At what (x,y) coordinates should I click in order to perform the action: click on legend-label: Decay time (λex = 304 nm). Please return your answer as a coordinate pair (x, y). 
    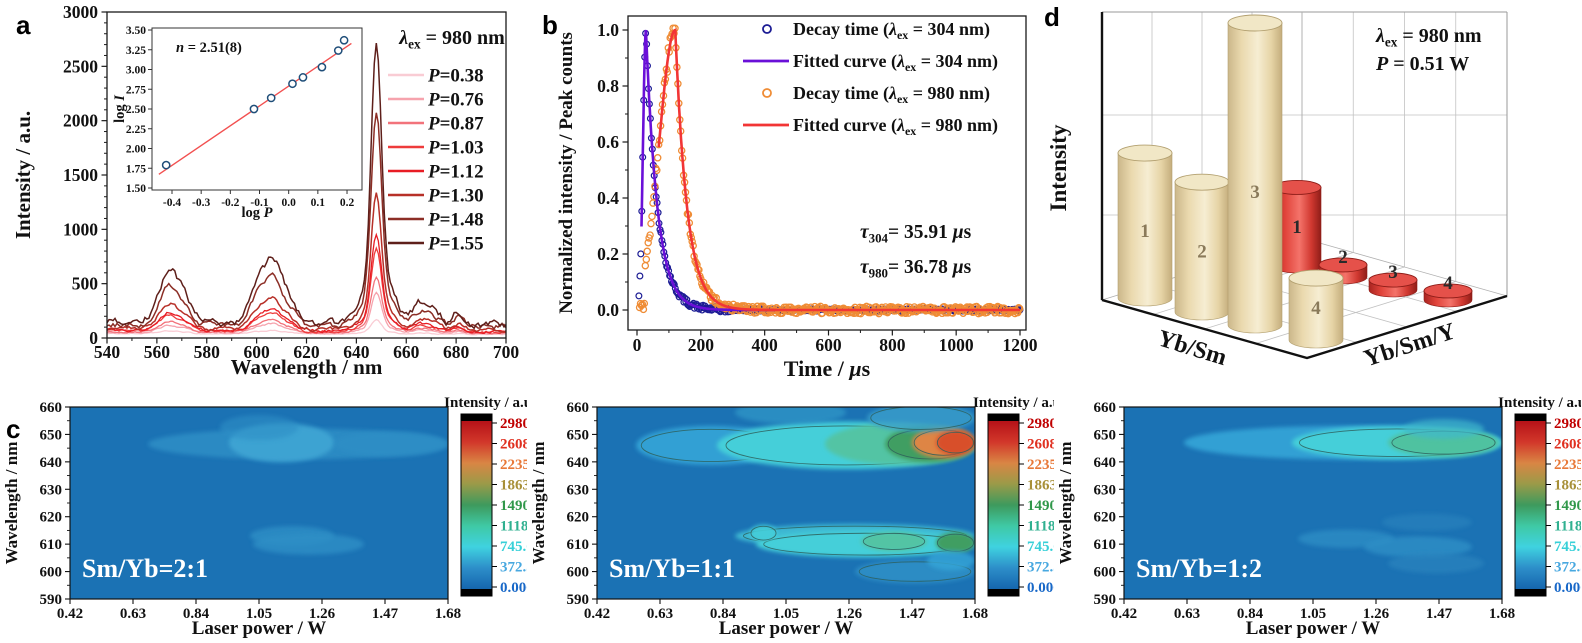
    Looking at the image, I should click on (891, 30).